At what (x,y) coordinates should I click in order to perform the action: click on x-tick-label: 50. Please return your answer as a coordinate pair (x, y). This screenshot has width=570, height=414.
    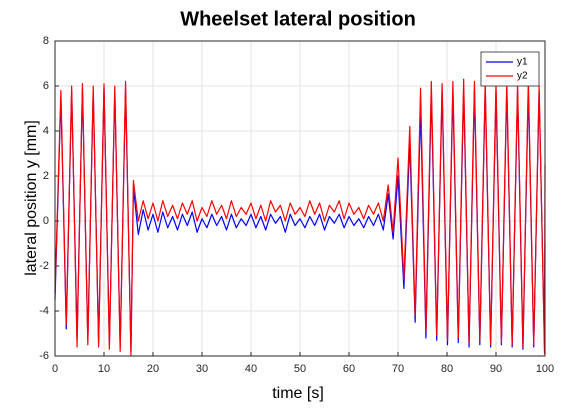
    Looking at the image, I should click on (300, 369).